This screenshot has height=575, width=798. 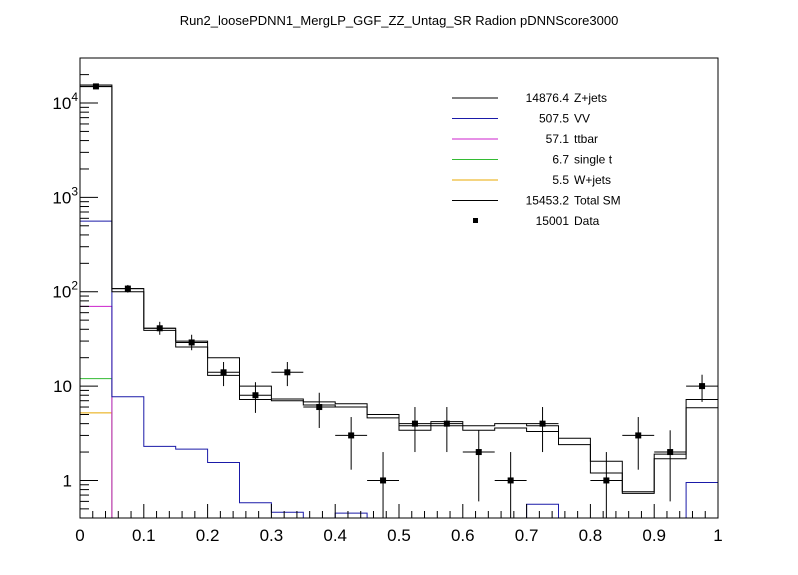 I want to click on x-tick-label: 0.4, so click(x=335, y=535).